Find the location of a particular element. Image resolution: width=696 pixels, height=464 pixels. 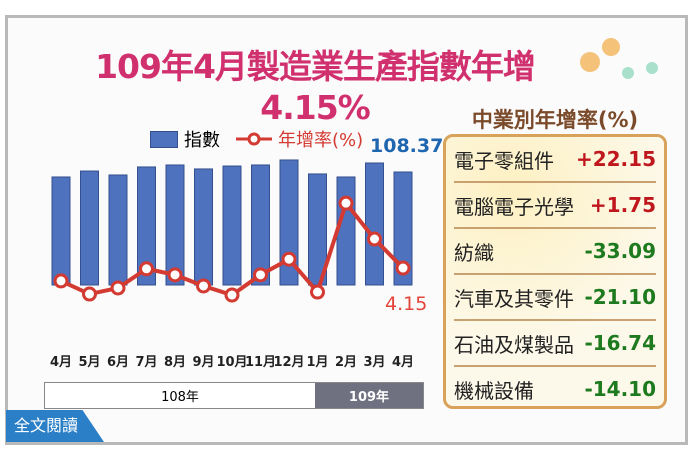

x-tick-label: 11月 is located at coordinates (260, 362).